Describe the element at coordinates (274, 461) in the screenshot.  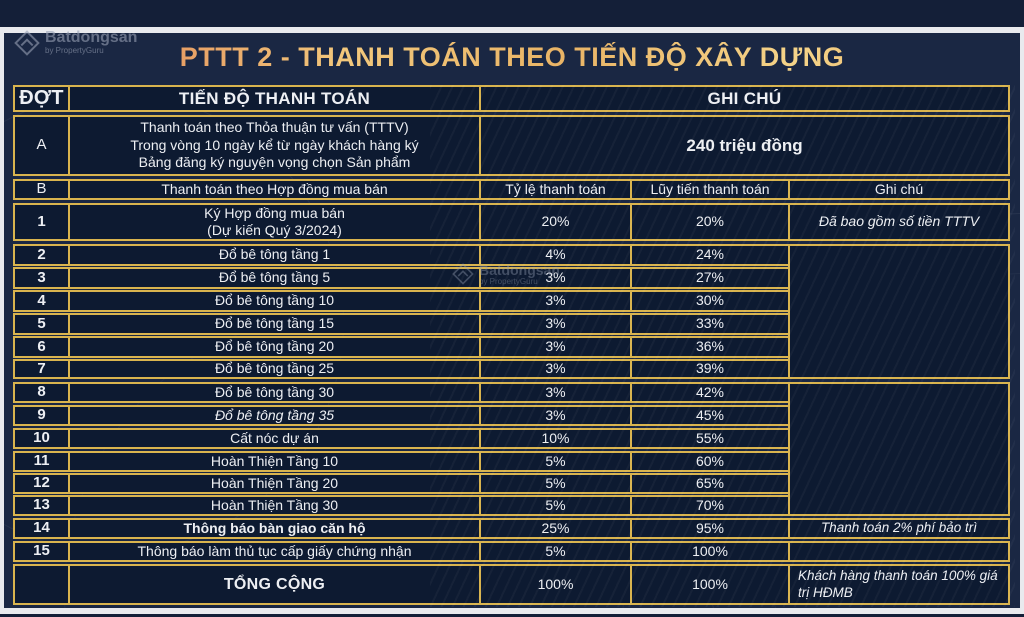
I see `cell-progress: Hoàn Thiện Tầng 10` at that location.